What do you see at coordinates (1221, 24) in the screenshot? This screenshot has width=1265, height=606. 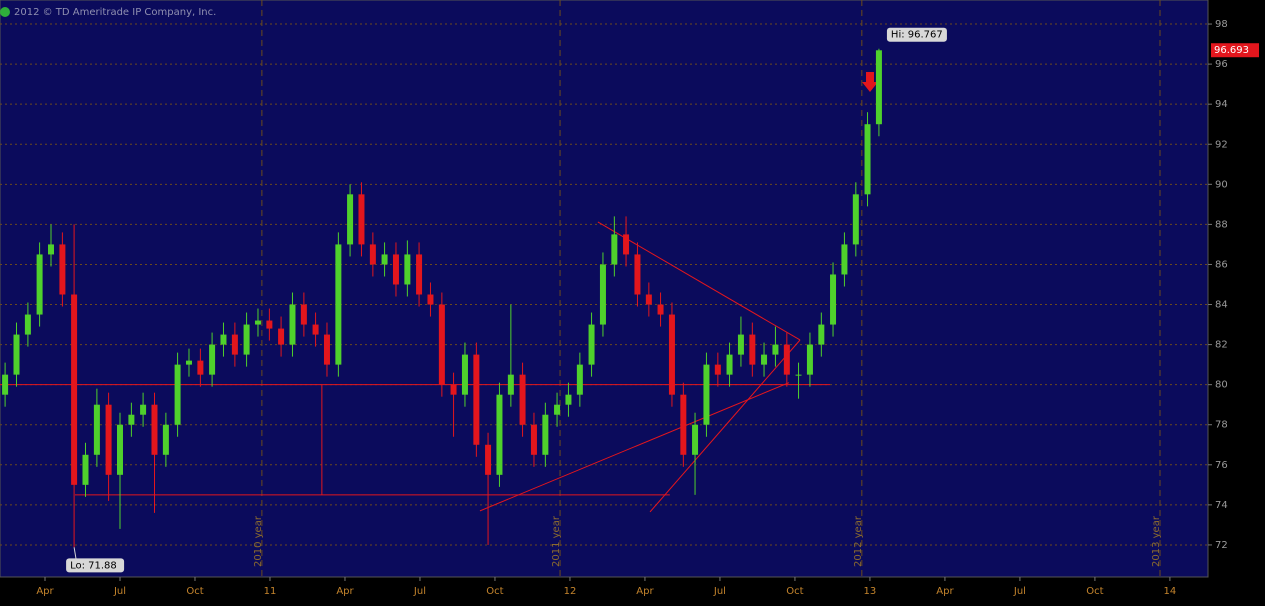 I see `y-tick-label: 98` at bounding box center [1221, 24].